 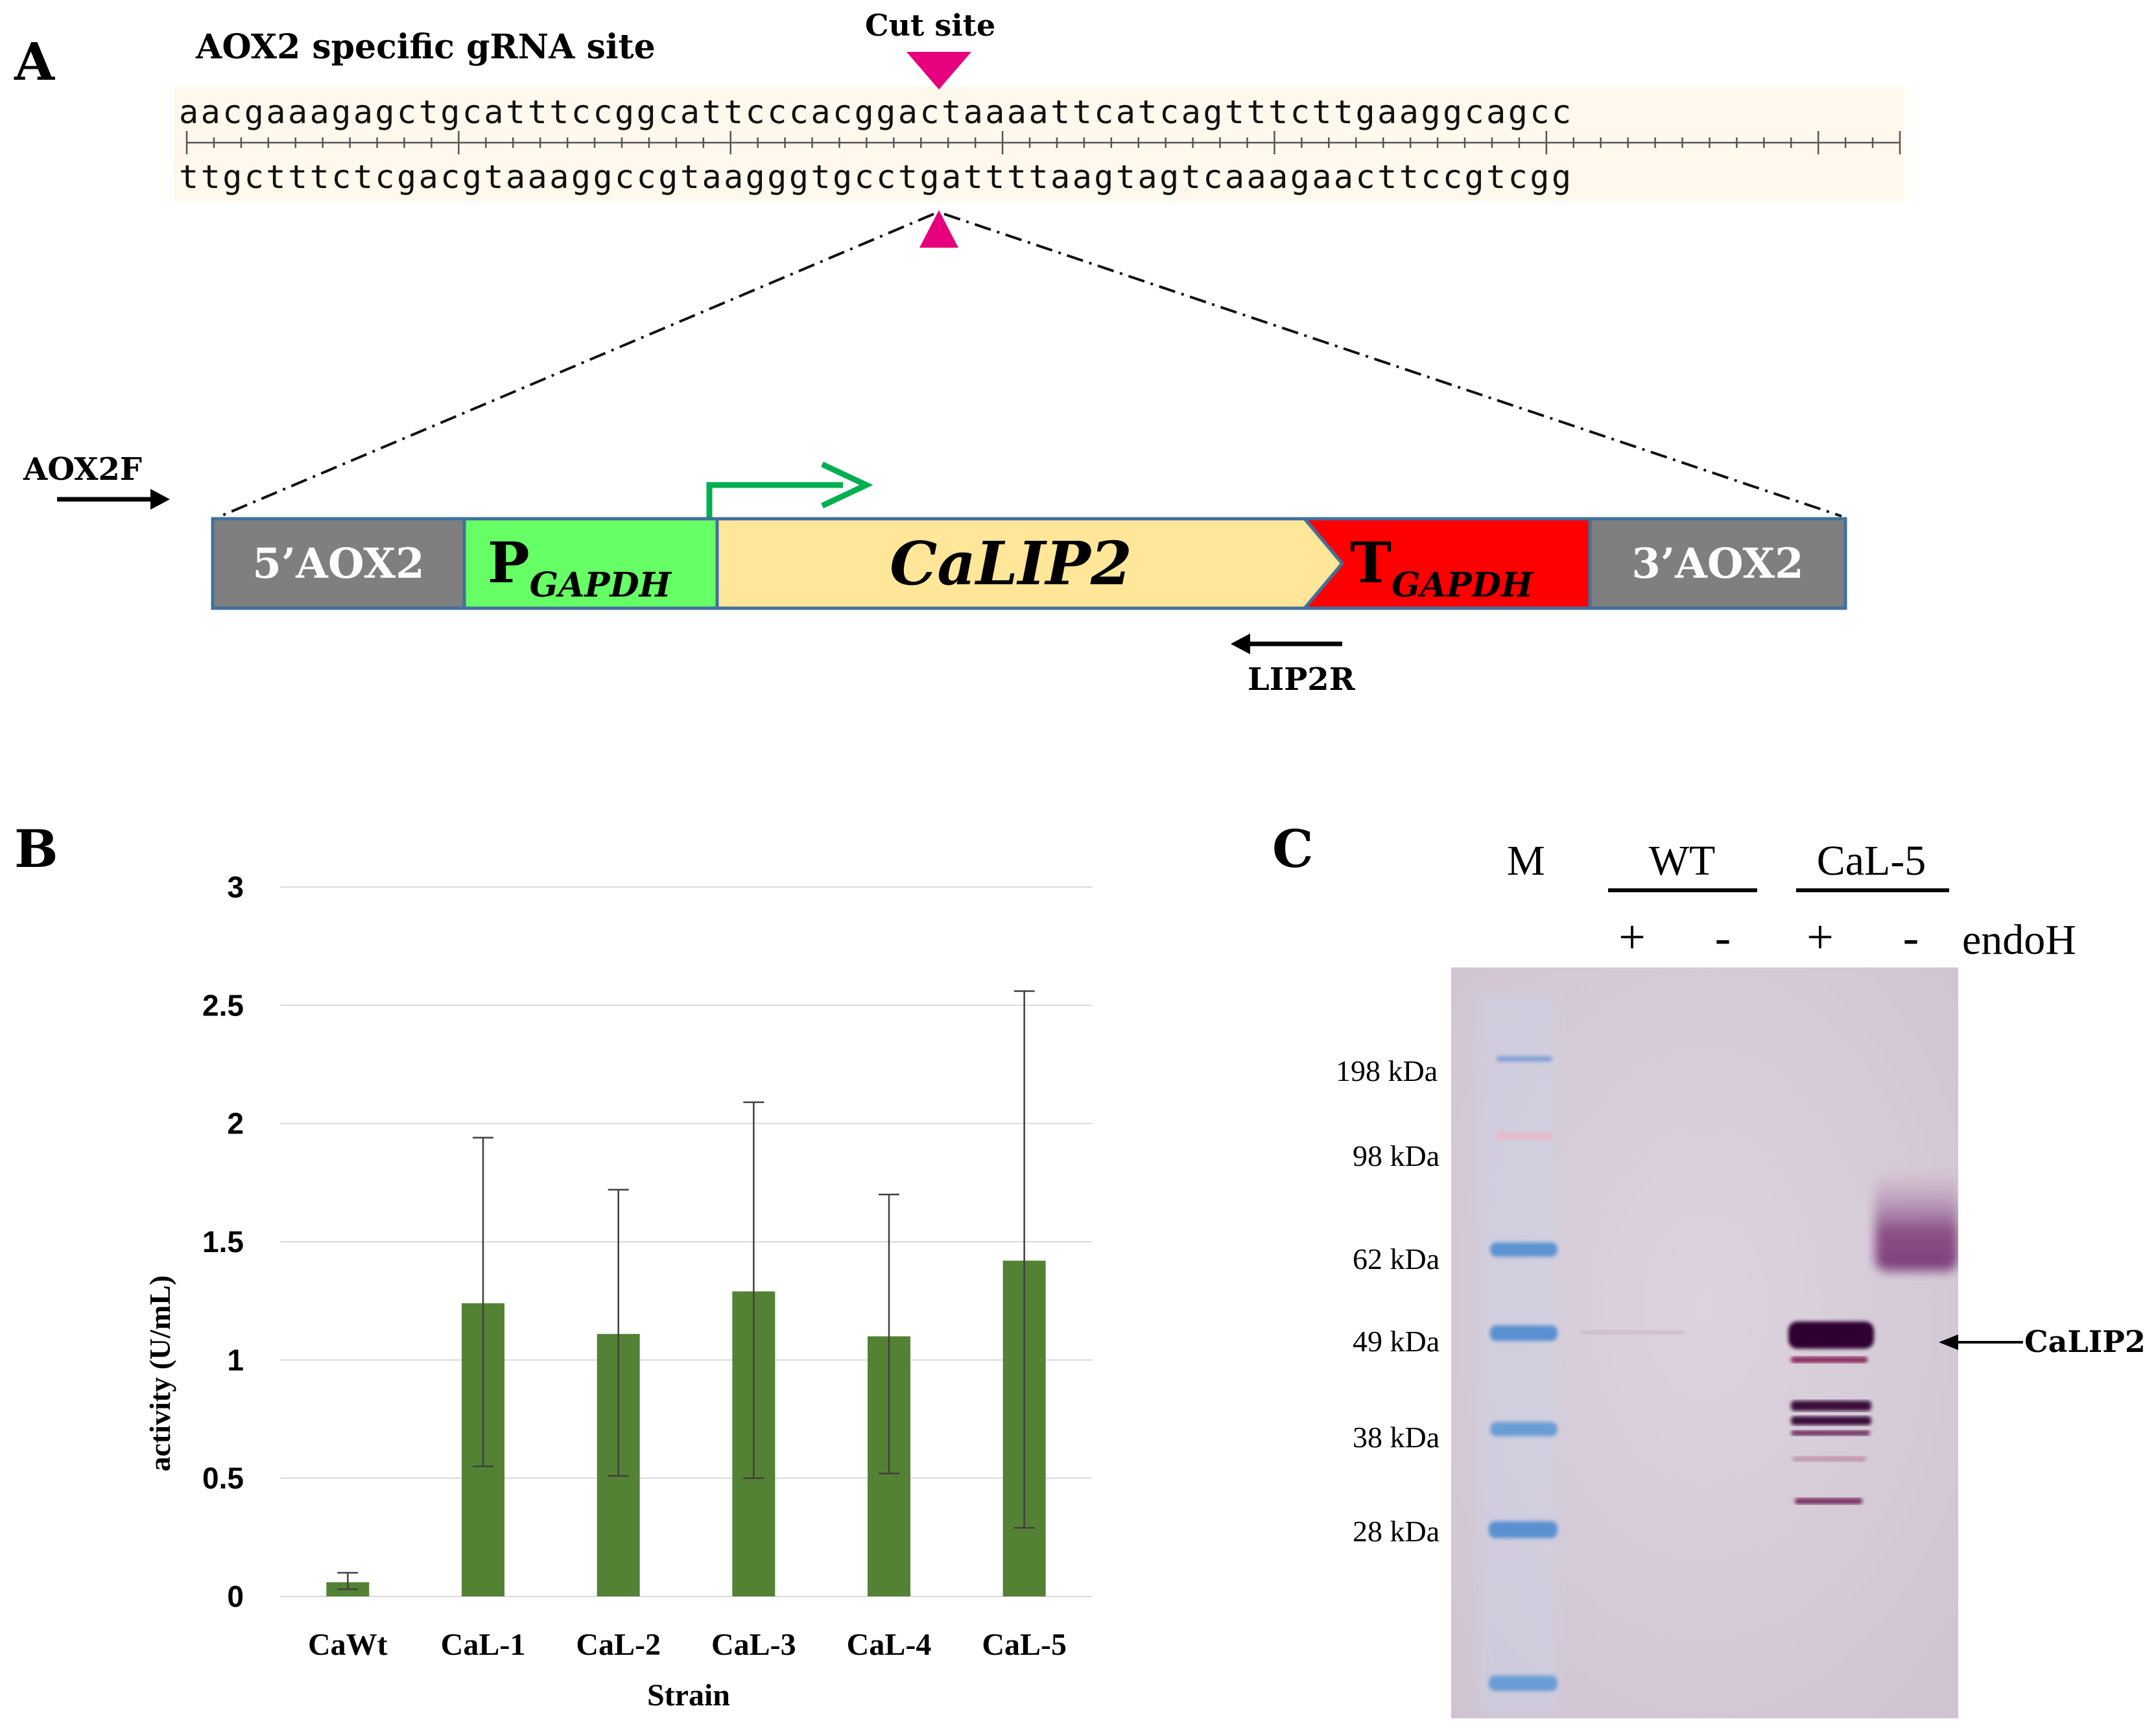 I want to click on calip2-band-label: CaLIP2, so click(x=2085, y=1342).